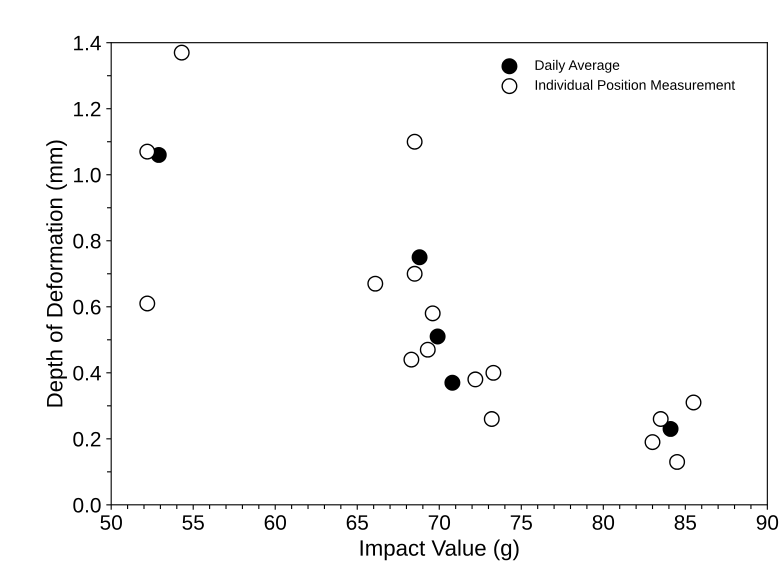 This screenshot has height=585, width=783. What do you see at coordinates (87, 307) in the screenshot?
I see `y-tick-label: 0.6` at bounding box center [87, 307].